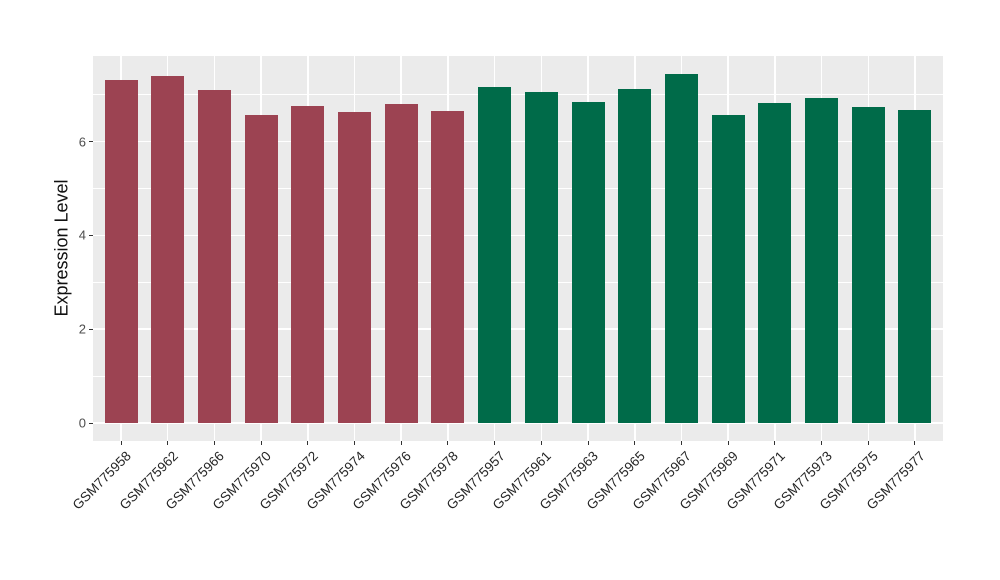 Image resolution: width=1000 pixels, height=580 pixels. Describe the element at coordinates (401, 263) in the screenshot. I see `bar-GSM775976` at that location.